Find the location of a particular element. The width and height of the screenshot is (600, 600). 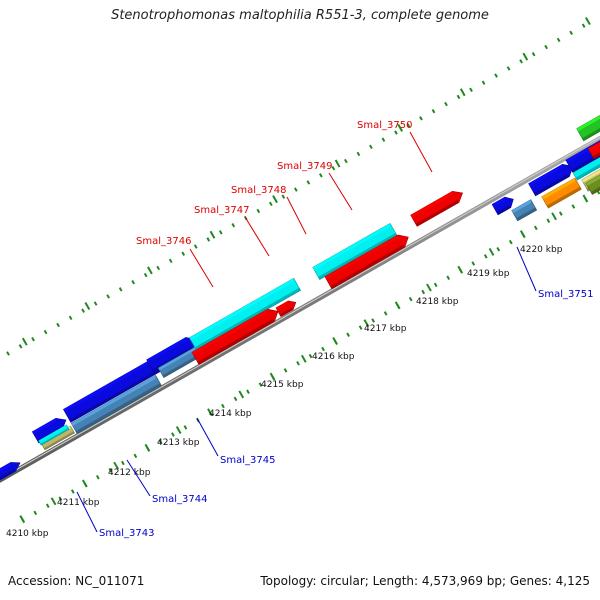

kbp-label: 4218 kbp is located at coordinates (437, 302).